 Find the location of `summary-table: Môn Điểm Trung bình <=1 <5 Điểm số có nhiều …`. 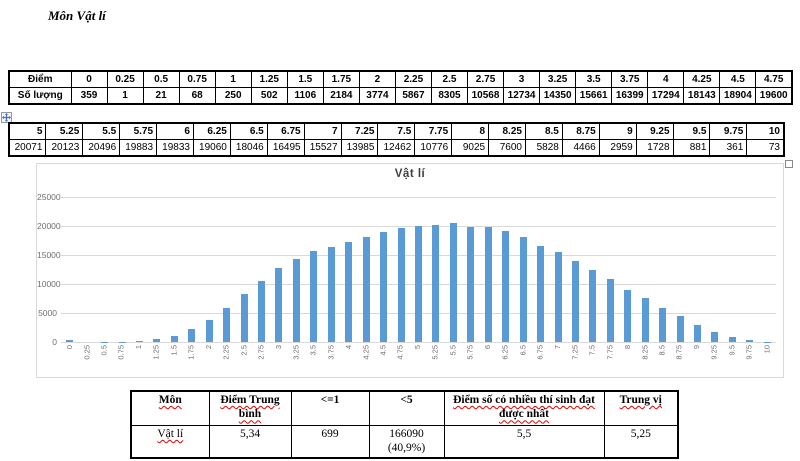

summary-table: Môn Điểm Trung bình <=1 <5 Điểm số có nhiều … is located at coordinates (404, 424).